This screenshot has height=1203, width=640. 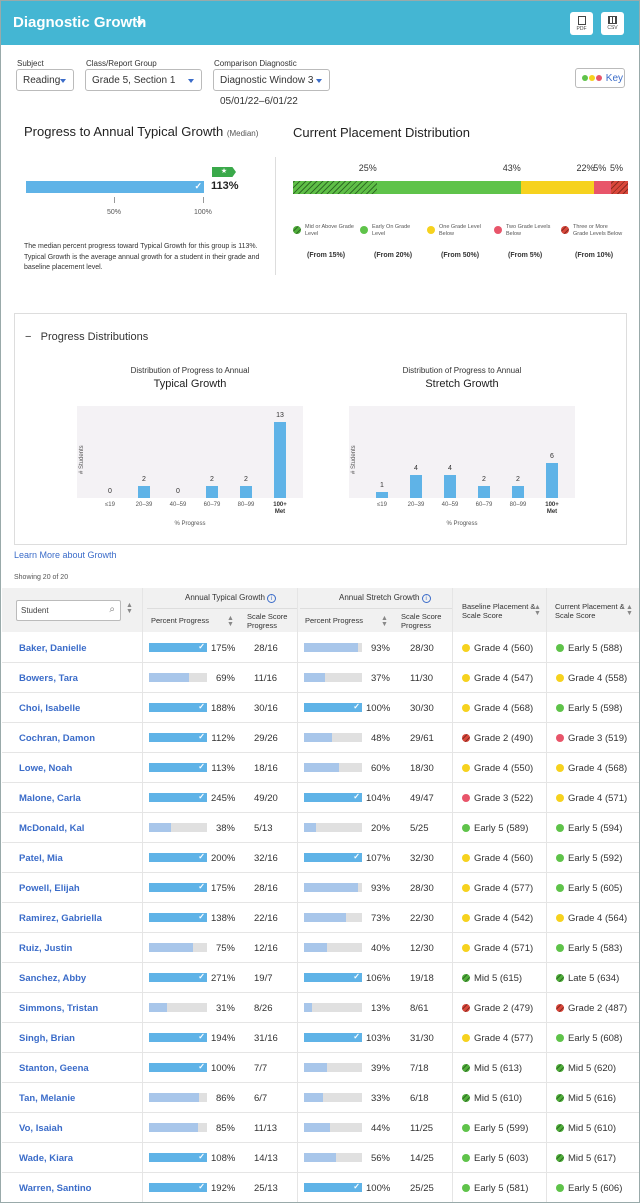 What do you see at coordinates (86, 337) in the screenshot?
I see `collapse-toggle: − Progress Distributions` at bounding box center [86, 337].